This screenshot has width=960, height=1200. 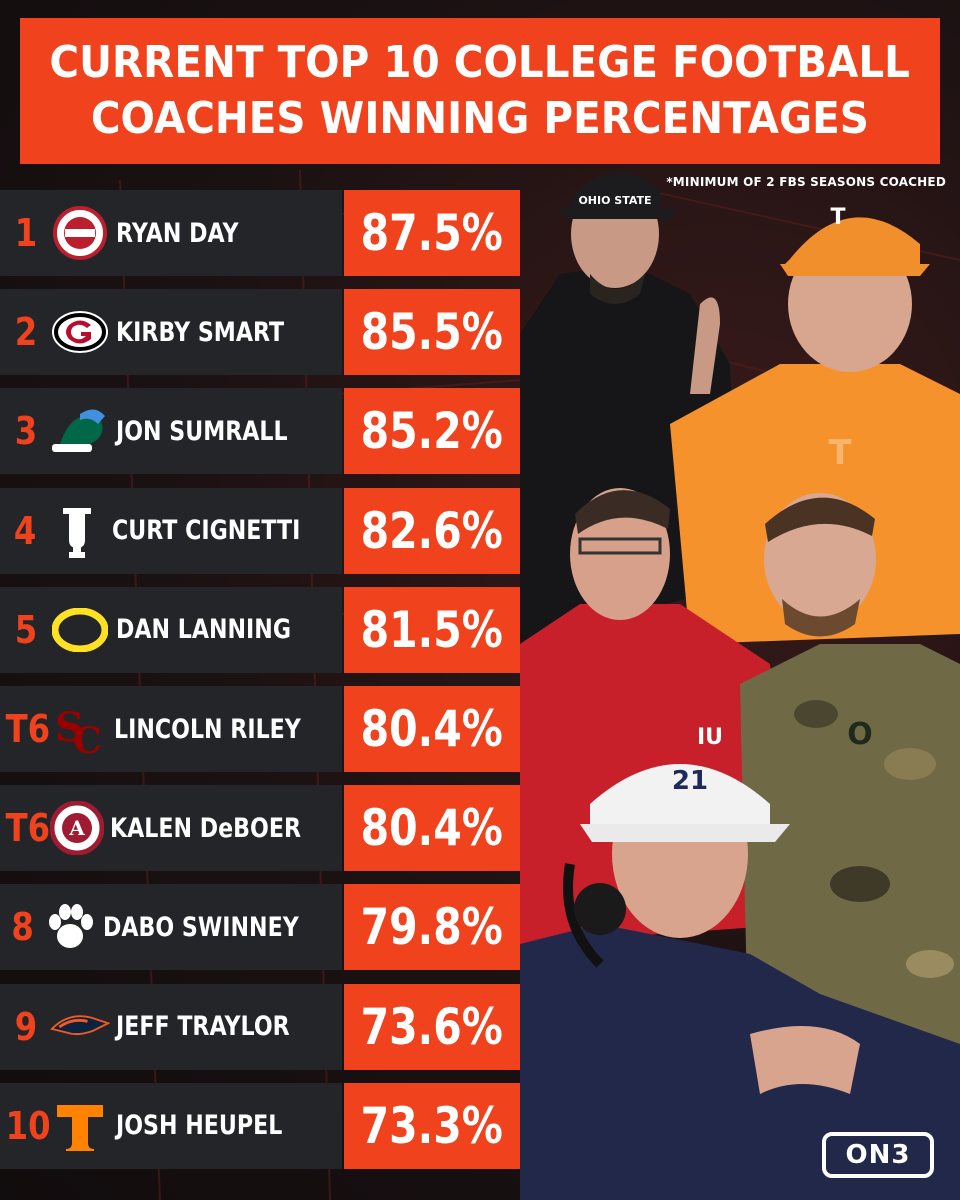 I want to click on winning-percentage: 81.5%, so click(x=432, y=629).